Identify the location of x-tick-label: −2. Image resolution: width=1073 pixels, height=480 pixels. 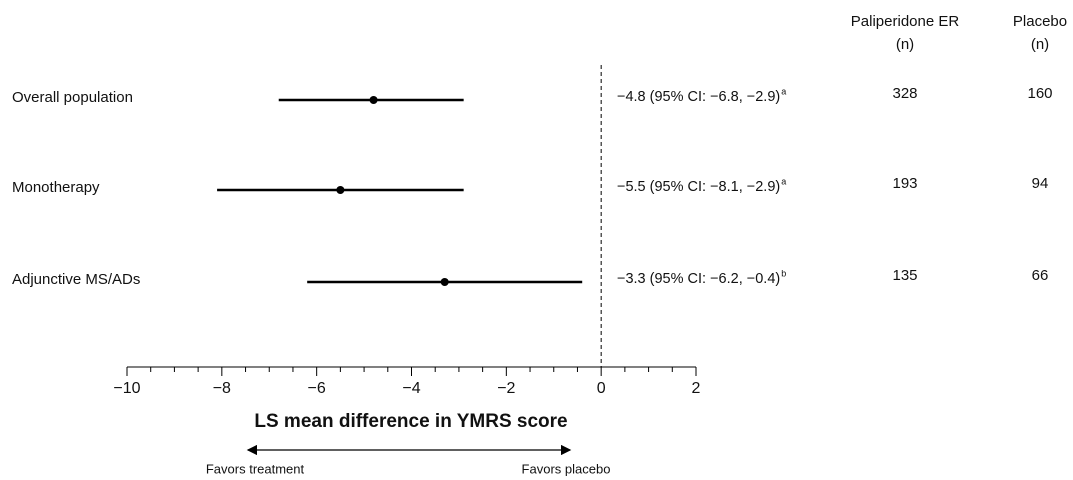
(506, 388).